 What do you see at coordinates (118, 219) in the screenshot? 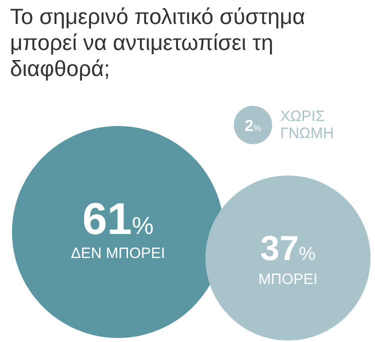
I see `data-label: 61%` at bounding box center [118, 219].